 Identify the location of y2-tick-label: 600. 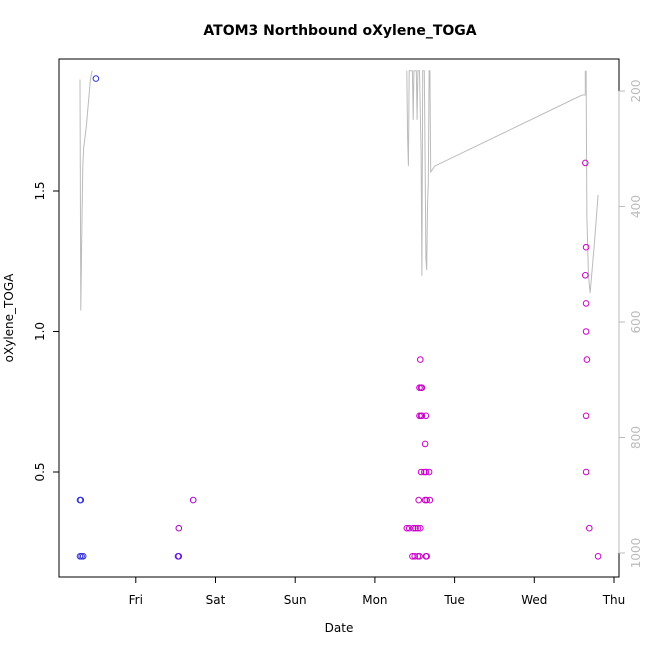
(636, 322).